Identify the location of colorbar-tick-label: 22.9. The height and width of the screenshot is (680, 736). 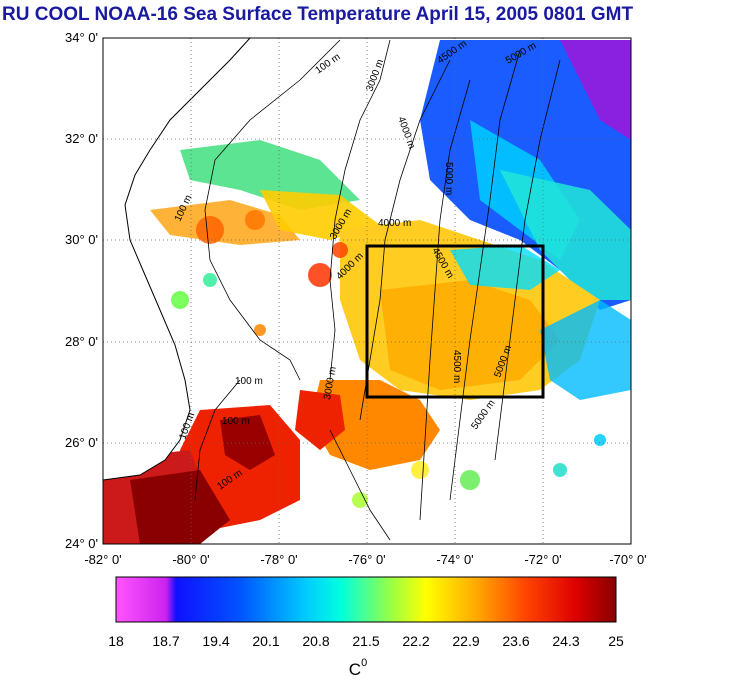
(465, 641).